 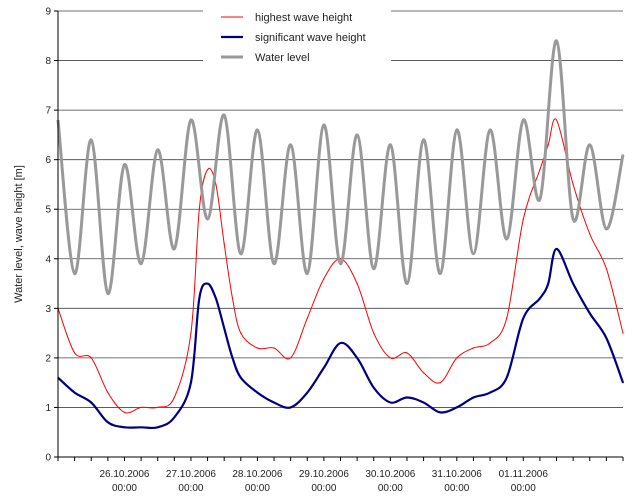 I want to click on y-tick-label: 0, so click(x=48, y=458).